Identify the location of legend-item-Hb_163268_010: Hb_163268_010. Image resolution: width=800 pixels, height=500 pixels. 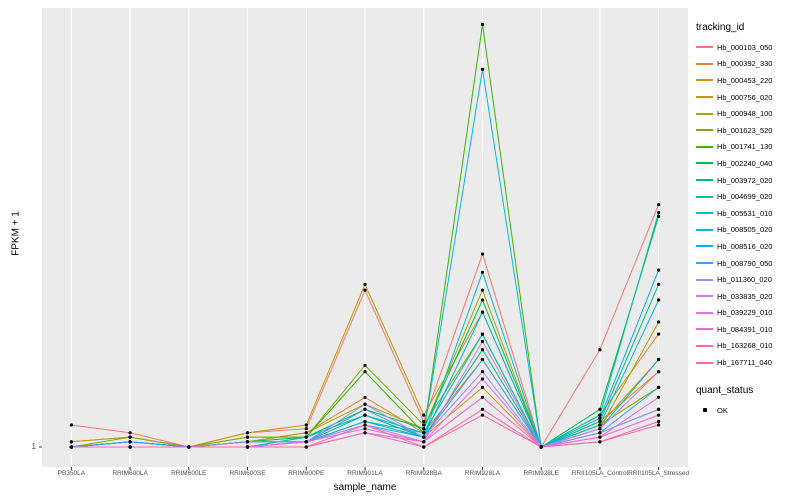
(748, 346).